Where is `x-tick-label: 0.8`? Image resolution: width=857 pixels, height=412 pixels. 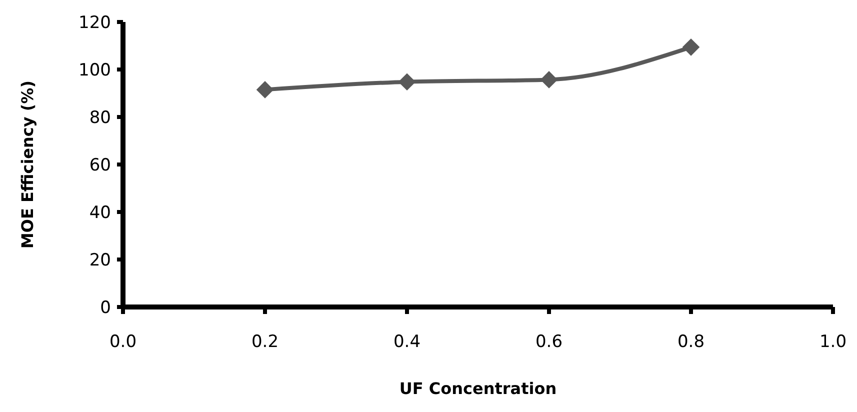 x-tick-label: 0.8 is located at coordinates (691, 342).